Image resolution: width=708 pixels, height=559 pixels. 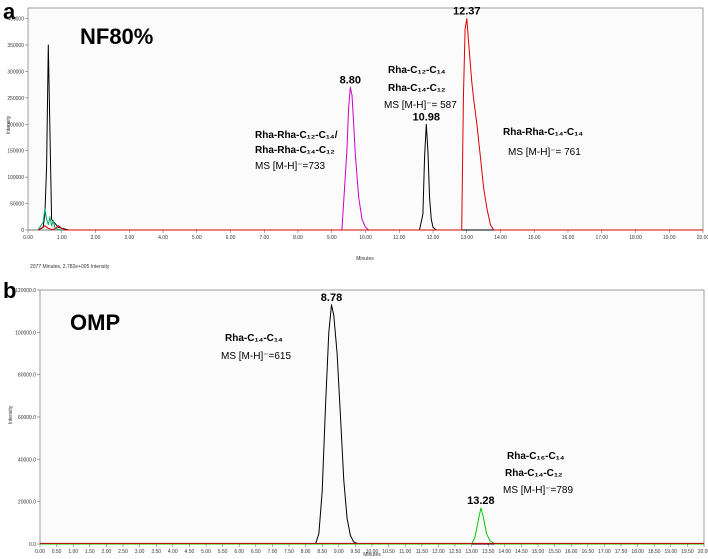 I want to click on annotation-rha-rha-c14-ms: MS [M-H]⁻= 761, so click(x=544, y=152).